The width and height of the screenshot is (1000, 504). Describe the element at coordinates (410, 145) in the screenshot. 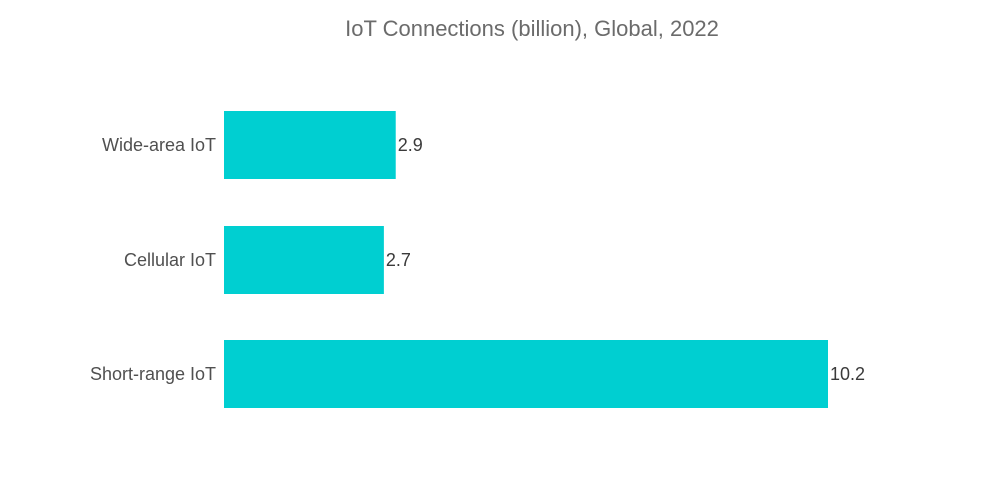

I see `value-label-wide-area-iot: 2.9` at that location.